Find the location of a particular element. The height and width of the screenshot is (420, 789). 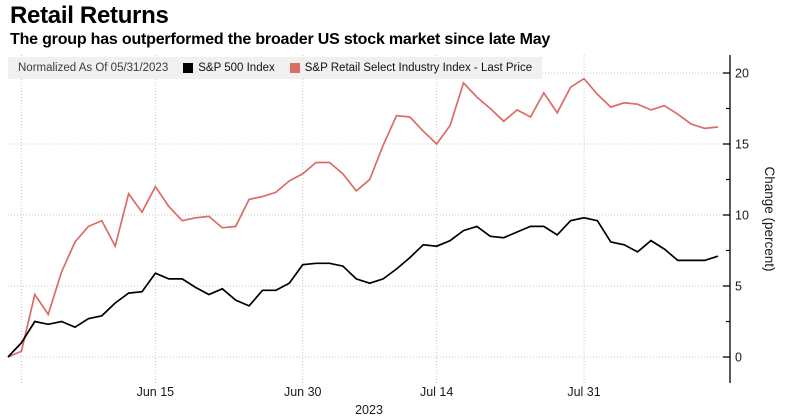

retail-swatch-icon is located at coordinates (294, 68).